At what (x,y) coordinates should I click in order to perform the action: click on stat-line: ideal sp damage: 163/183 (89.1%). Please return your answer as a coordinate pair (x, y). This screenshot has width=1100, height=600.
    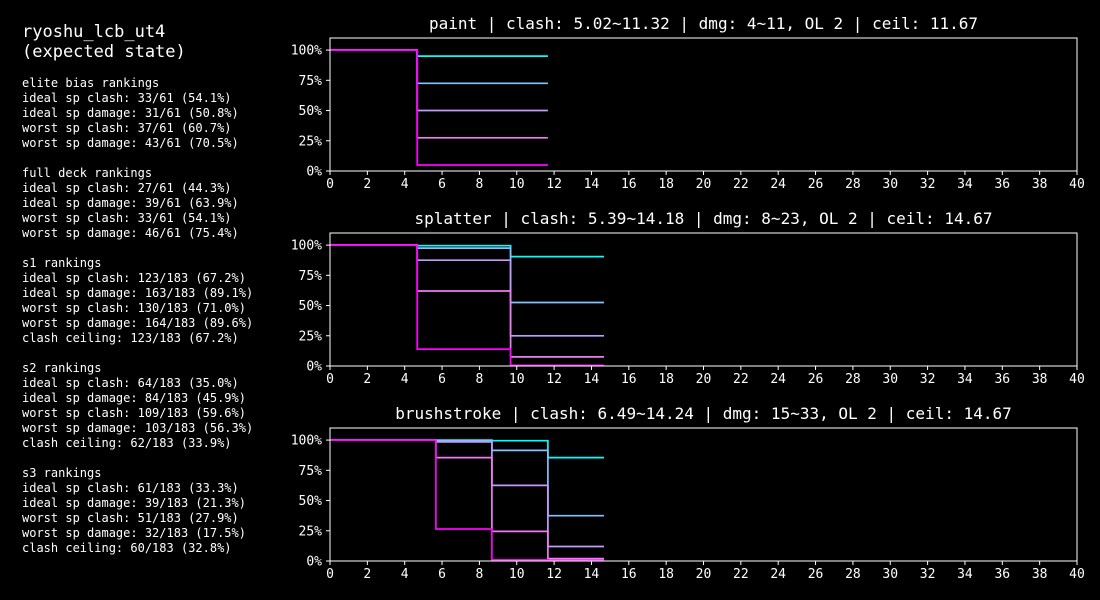
    Looking at the image, I should click on (138, 293).